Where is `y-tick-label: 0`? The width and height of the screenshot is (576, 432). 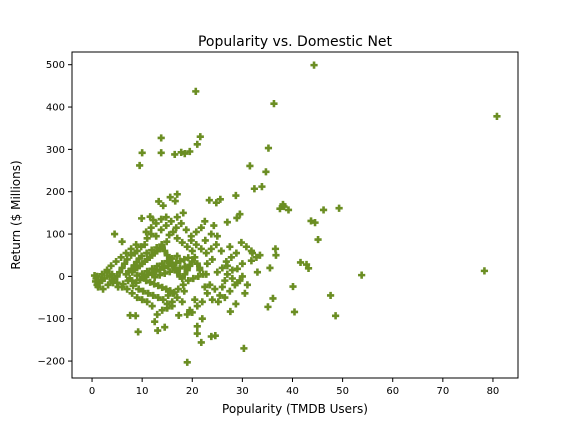 y-tick-label: 0 is located at coordinates (62, 277).